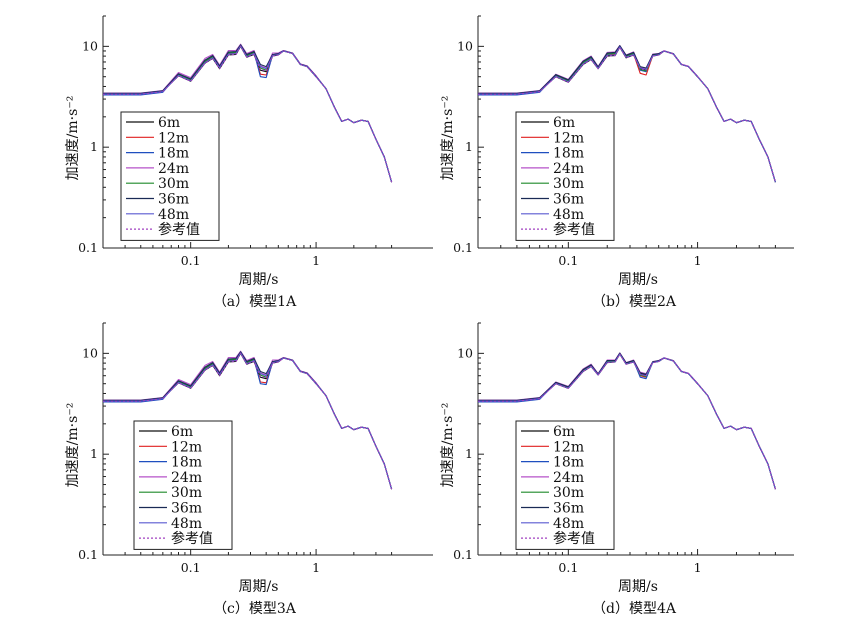 The width and height of the screenshot is (862, 632). I want to click on panel-caption: （c）模型3A, so click(255, 609).